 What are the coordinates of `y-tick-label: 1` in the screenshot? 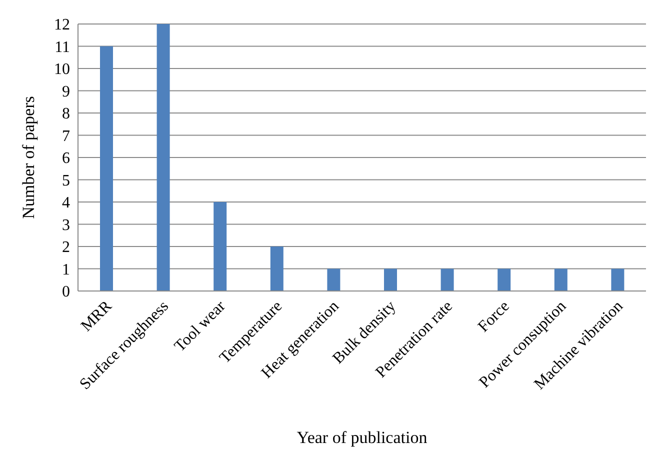 It's located at (66, 269).